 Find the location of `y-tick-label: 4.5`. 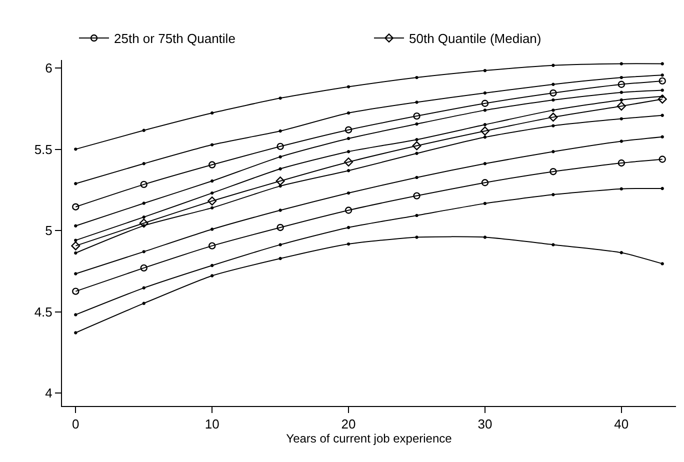

y-tick-label: 4.5 is located at coordinates (43, 312).